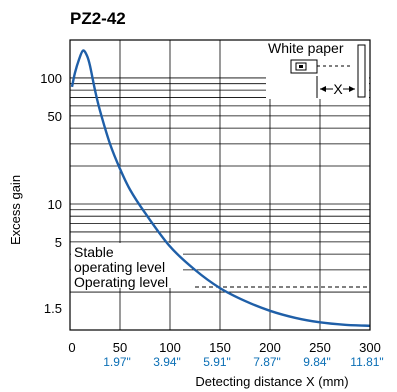 The image size is (397, 392). Describe the element at coordinates (361, 71) in the screenshot. I see `white-paper-icon` at that location.